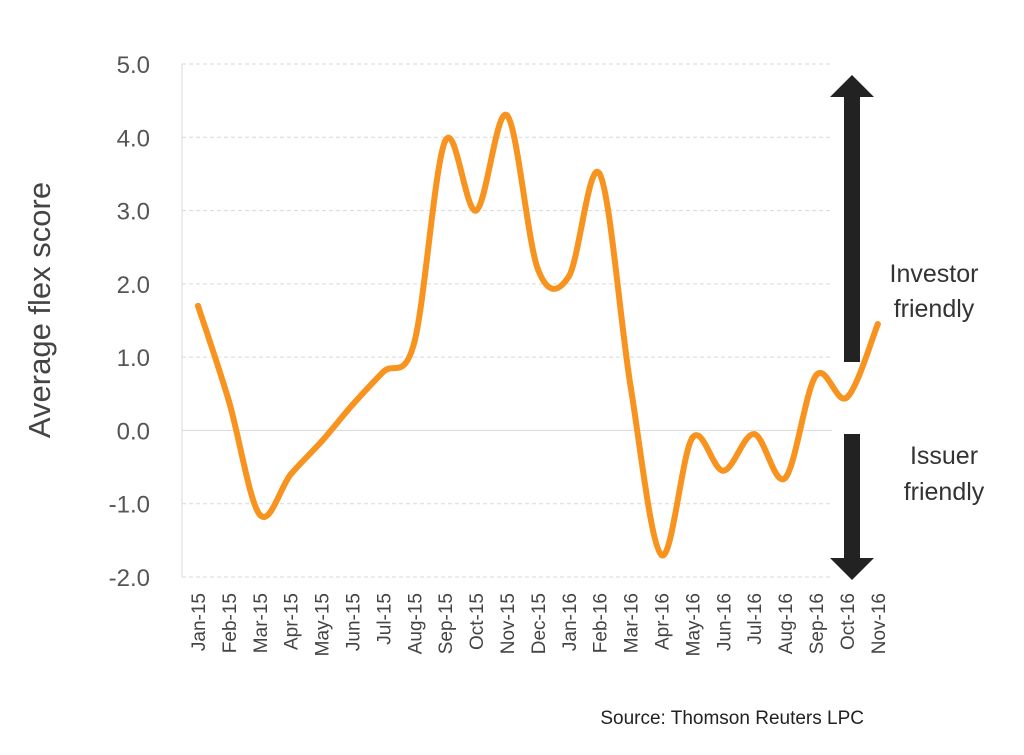 This screenshot has height=755, width=1024. Describe the element at coordinates (415, 623) in the screenshot. I see `x-tick-label: Aug-15` at that location.